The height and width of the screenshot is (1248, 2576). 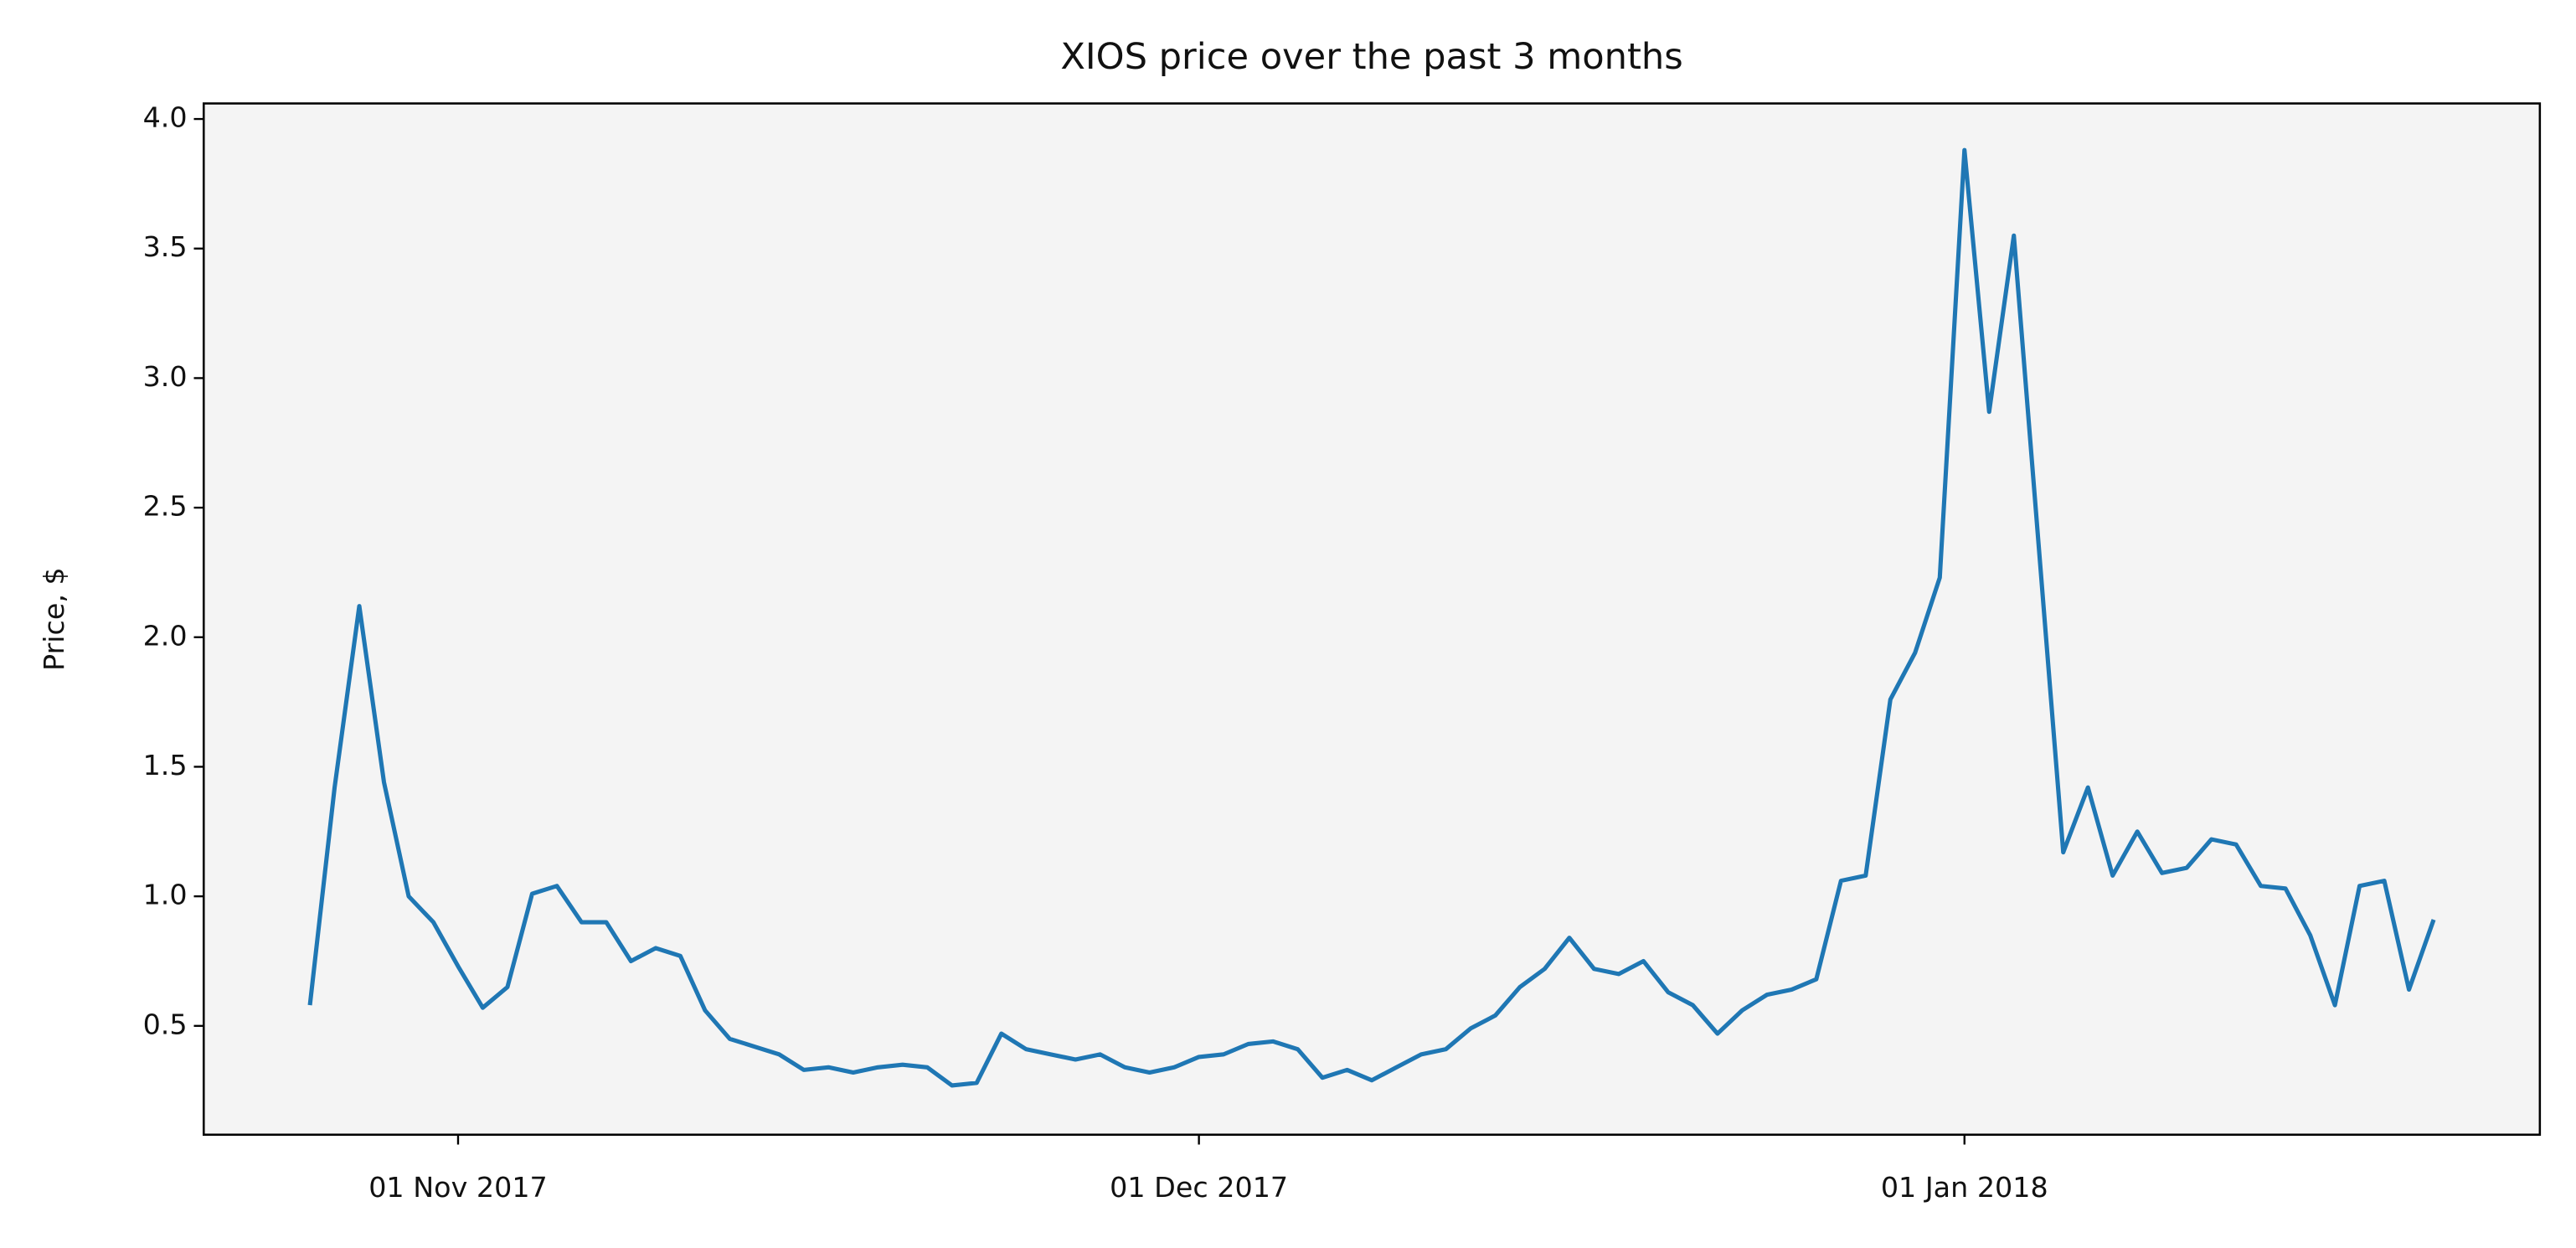 I want to click on y-tick-label: 1.0, so click(x=165, y=895).